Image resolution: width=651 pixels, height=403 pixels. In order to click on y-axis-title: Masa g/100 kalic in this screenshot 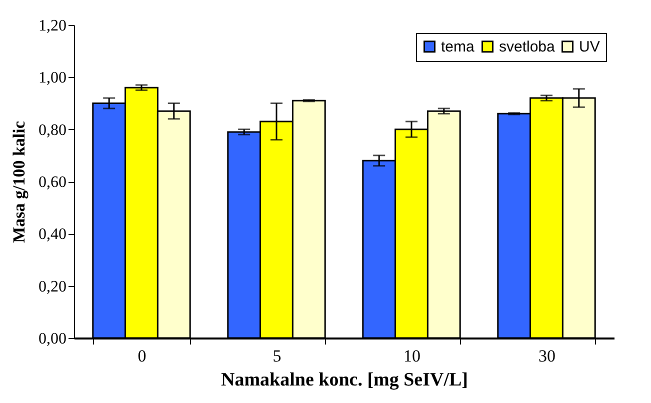, I will do `click(19, 181)`.